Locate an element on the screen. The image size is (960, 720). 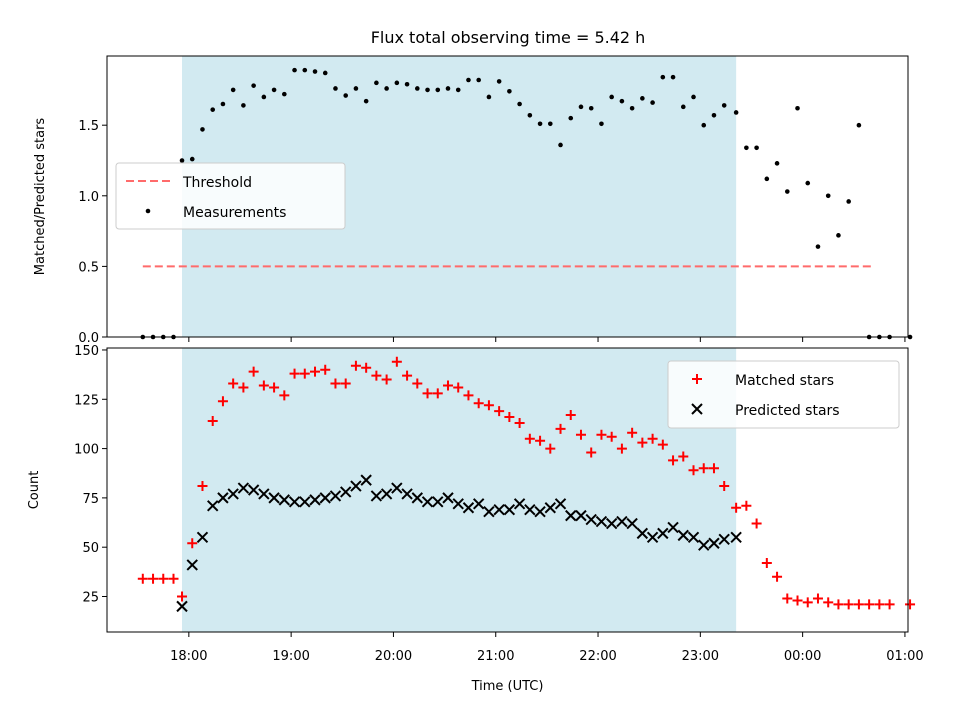
top-y-tick-label: 1.5 is located at coordinates (88, 126).